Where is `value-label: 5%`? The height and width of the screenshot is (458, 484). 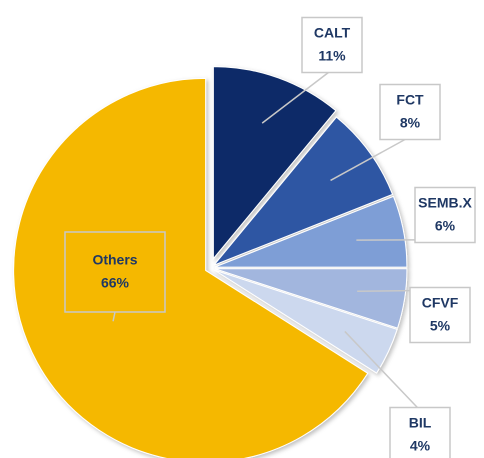
value-label: 5% is located at coordinates (440, 326).